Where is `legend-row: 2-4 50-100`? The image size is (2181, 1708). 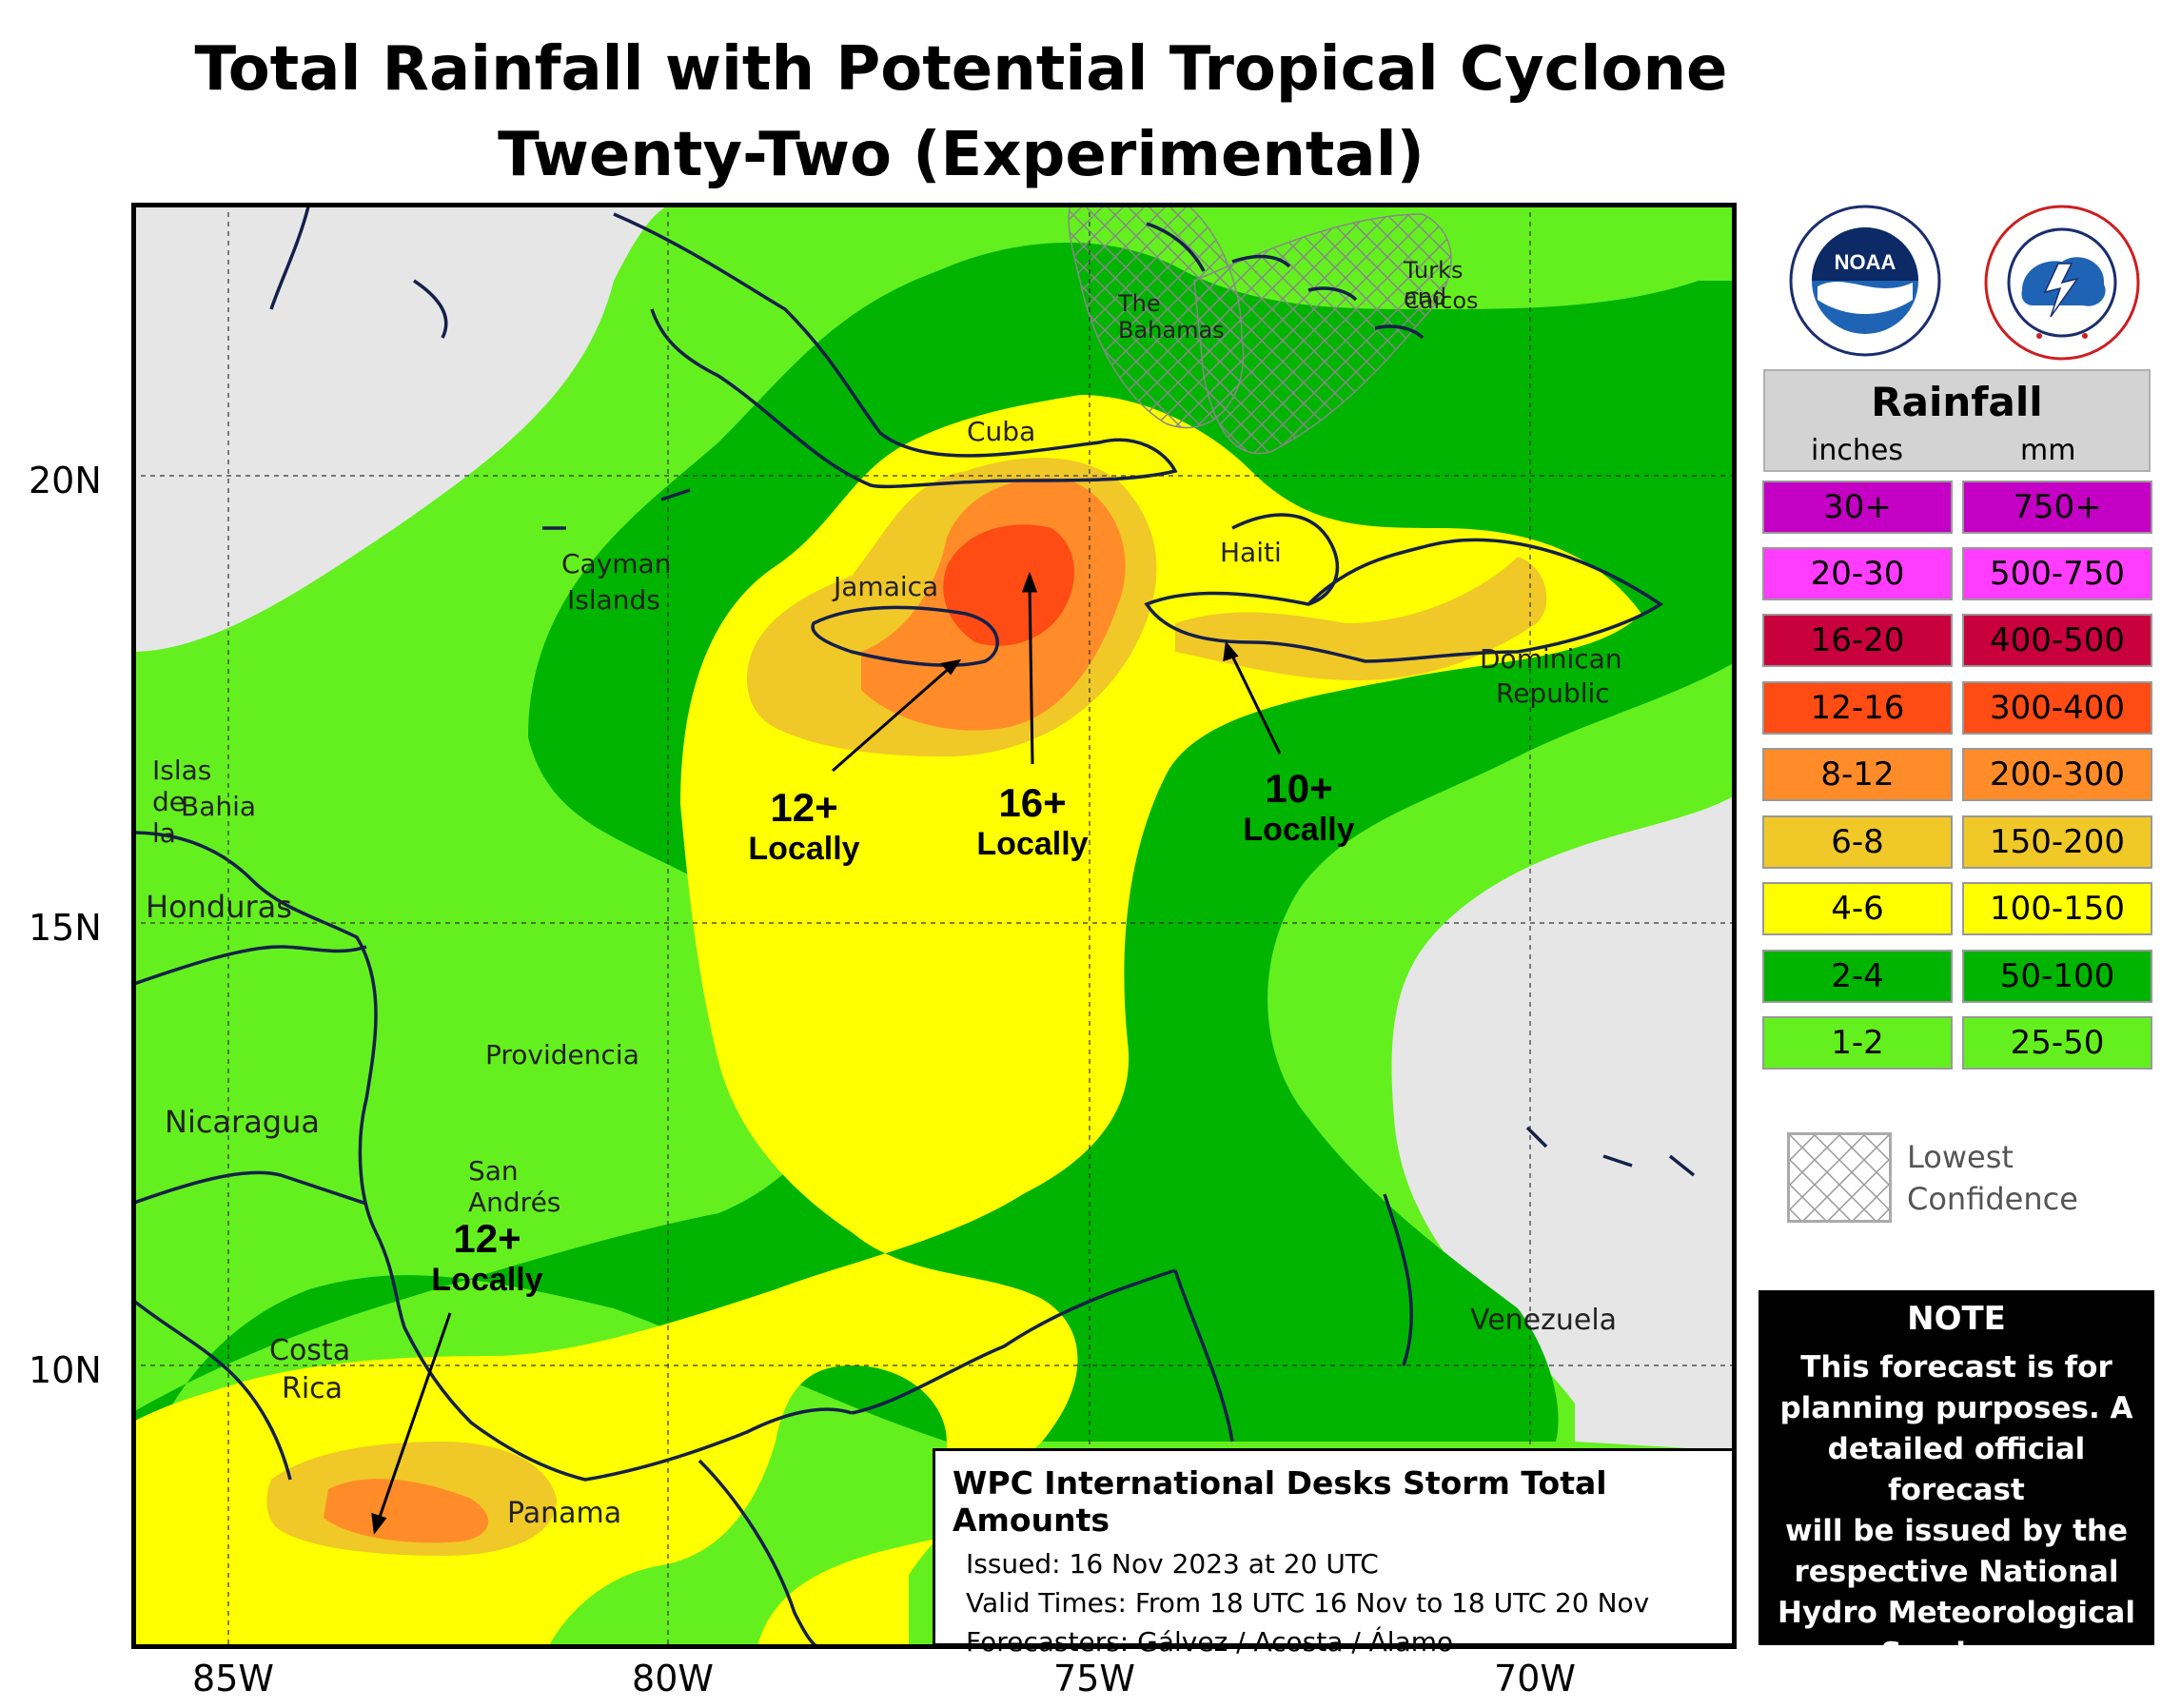
legend-row: 2-4 50-100 is located at coordinates (1957, 976).